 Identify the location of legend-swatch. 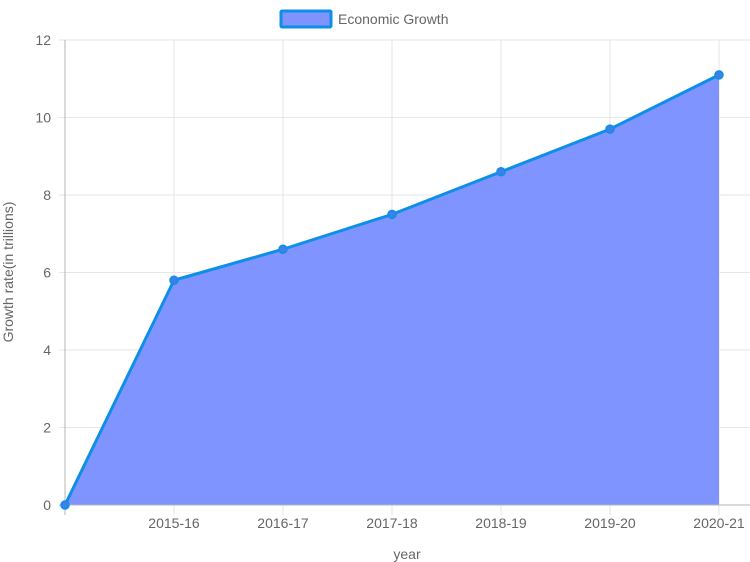
(306, 19).